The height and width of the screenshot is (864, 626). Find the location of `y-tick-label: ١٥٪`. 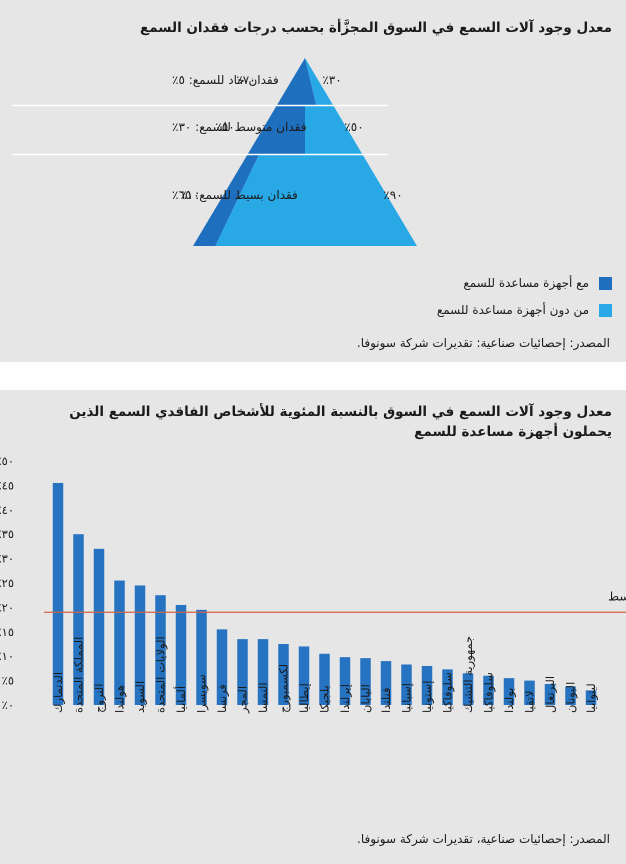

y-tick-label: ١٥٪ is located at coordinates (7, 632).